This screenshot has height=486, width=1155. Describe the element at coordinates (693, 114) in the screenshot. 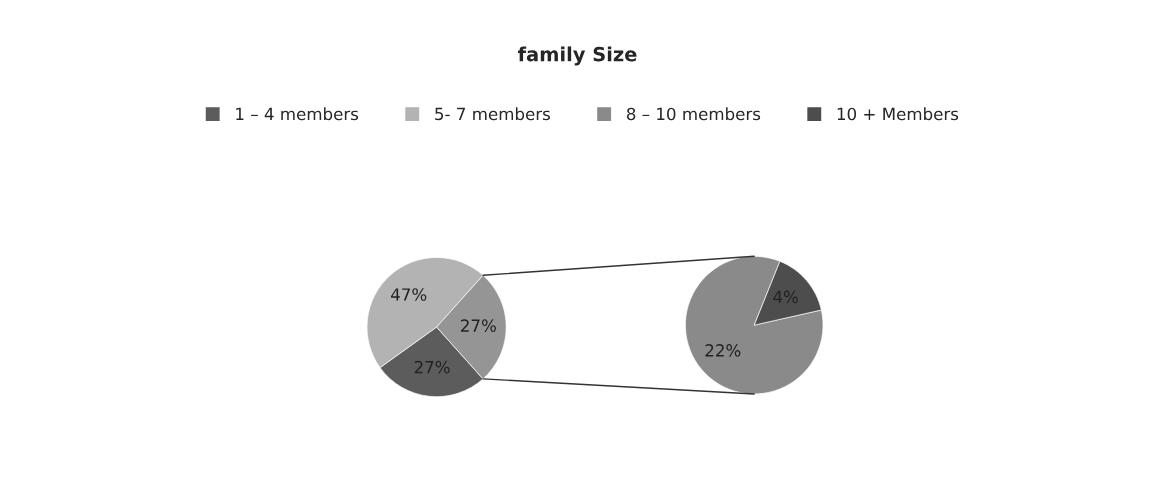

I see `legend-label: 8 – 10 members` at that location.